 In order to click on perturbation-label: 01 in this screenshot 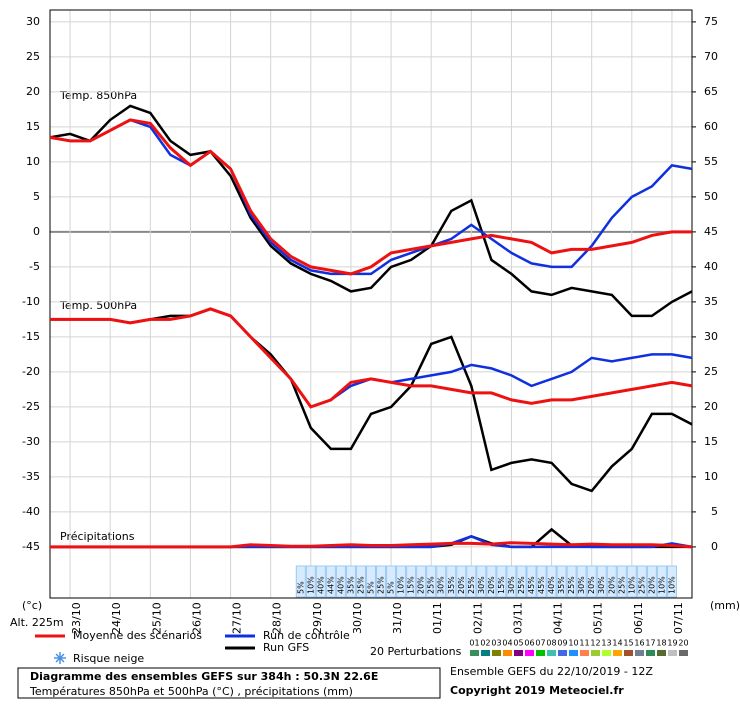, I will do `click(474, 643)`.